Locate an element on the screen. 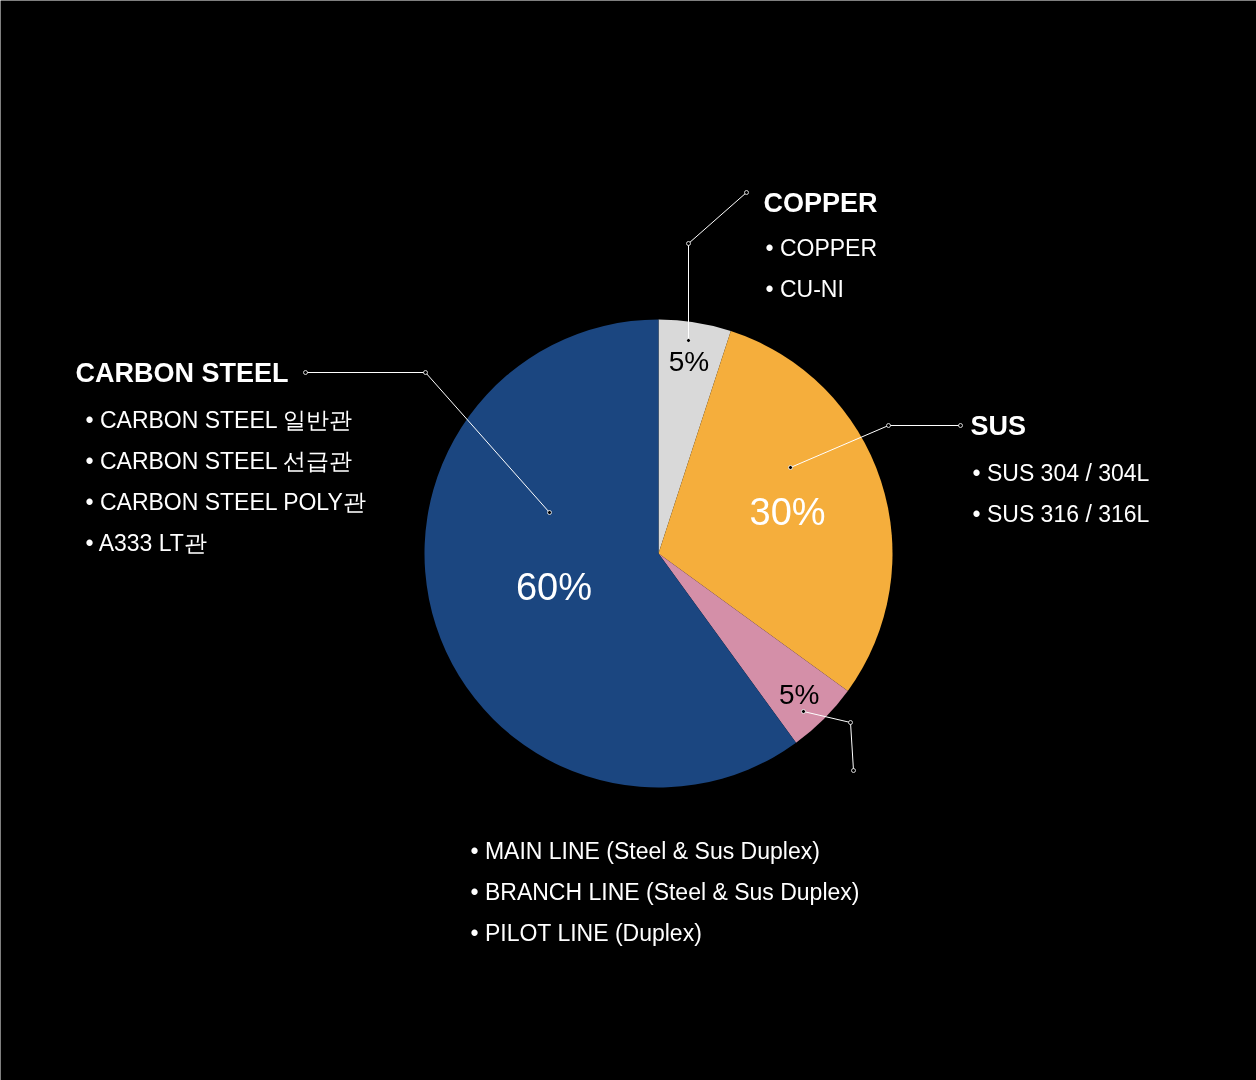  slice-label: SUS is located at coordinates (998, 425).